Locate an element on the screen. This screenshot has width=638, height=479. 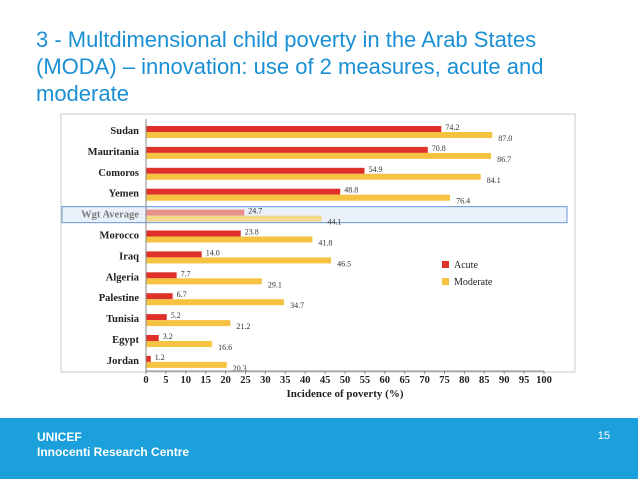
label-moderate-sudan: 87.0 is located at coordinates (505, 138).